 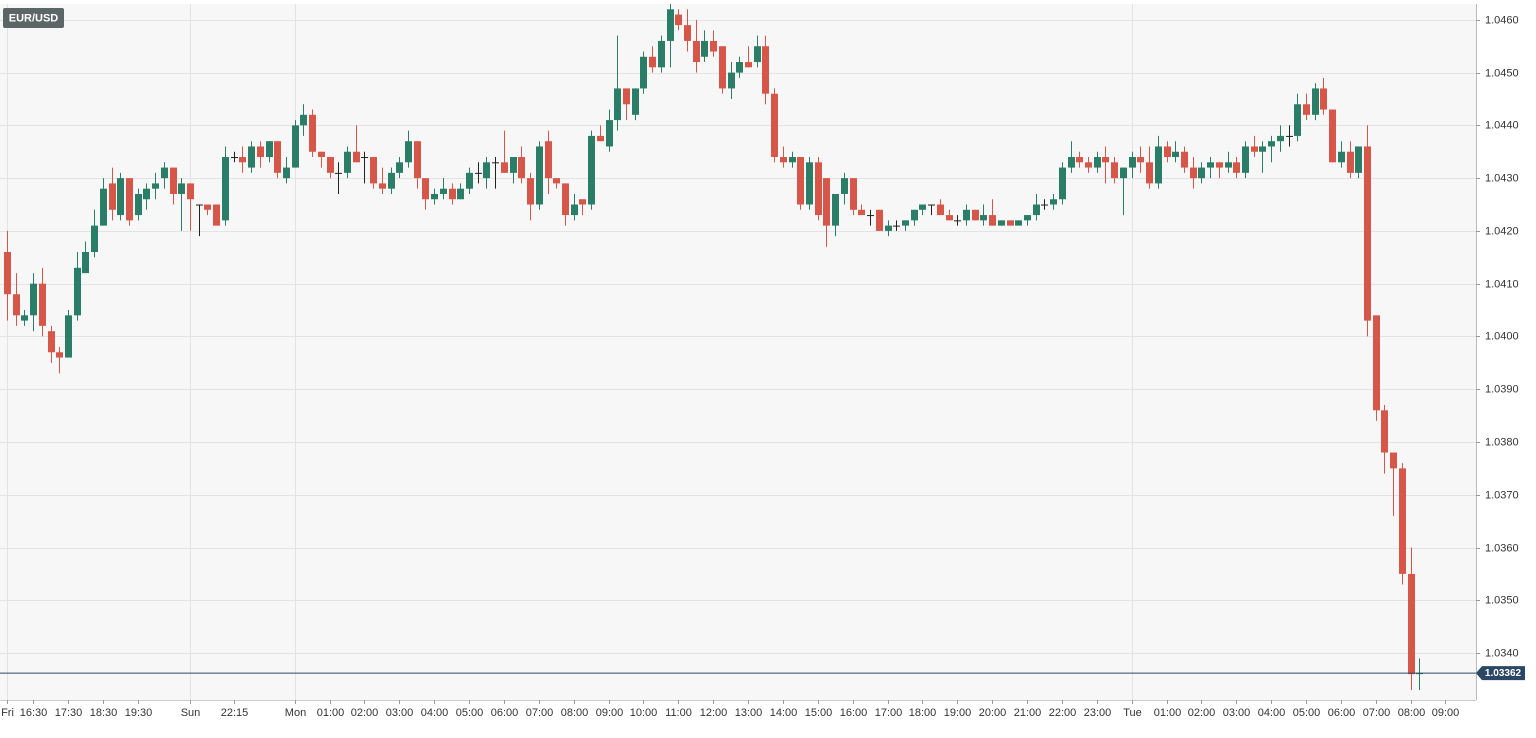 I want to click on y-tick-label: 1.0410, so click(x=1502, y=284).